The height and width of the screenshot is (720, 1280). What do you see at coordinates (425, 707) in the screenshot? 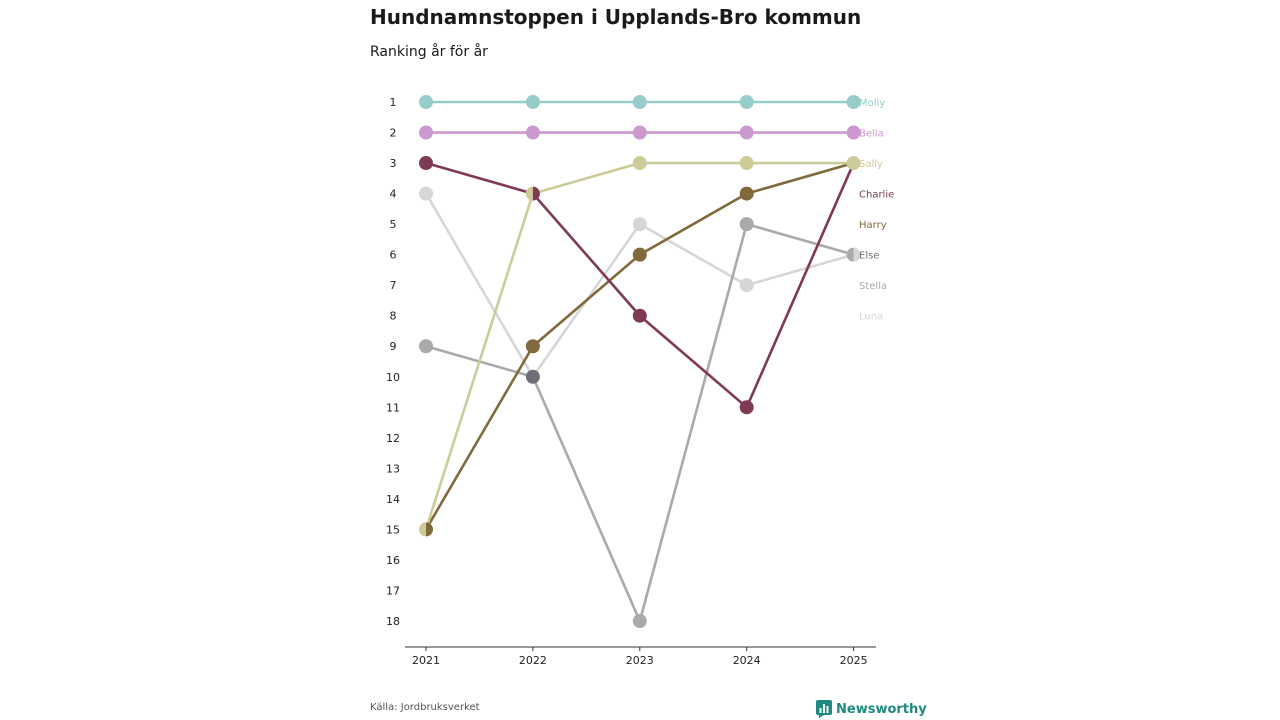
I see `source-note: Källa: Jordbruksverket` at bounding box center [425, 707].